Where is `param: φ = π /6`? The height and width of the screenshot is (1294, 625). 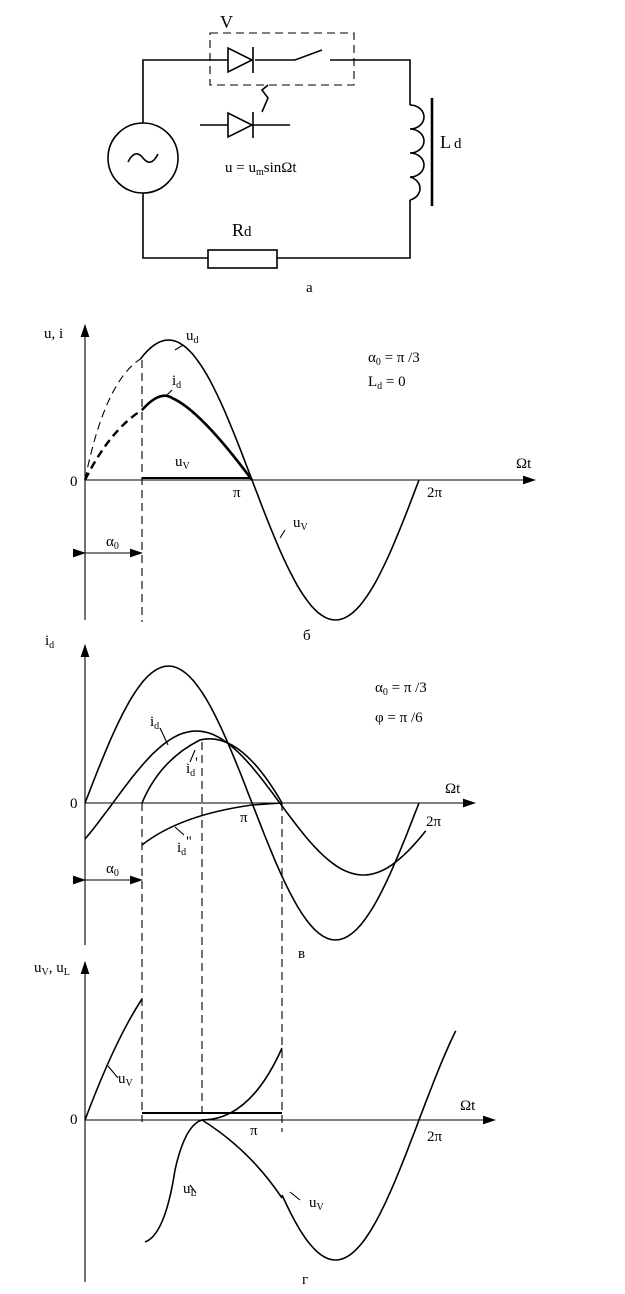 param: φ = π /6 is located at coordinates (399, 718).